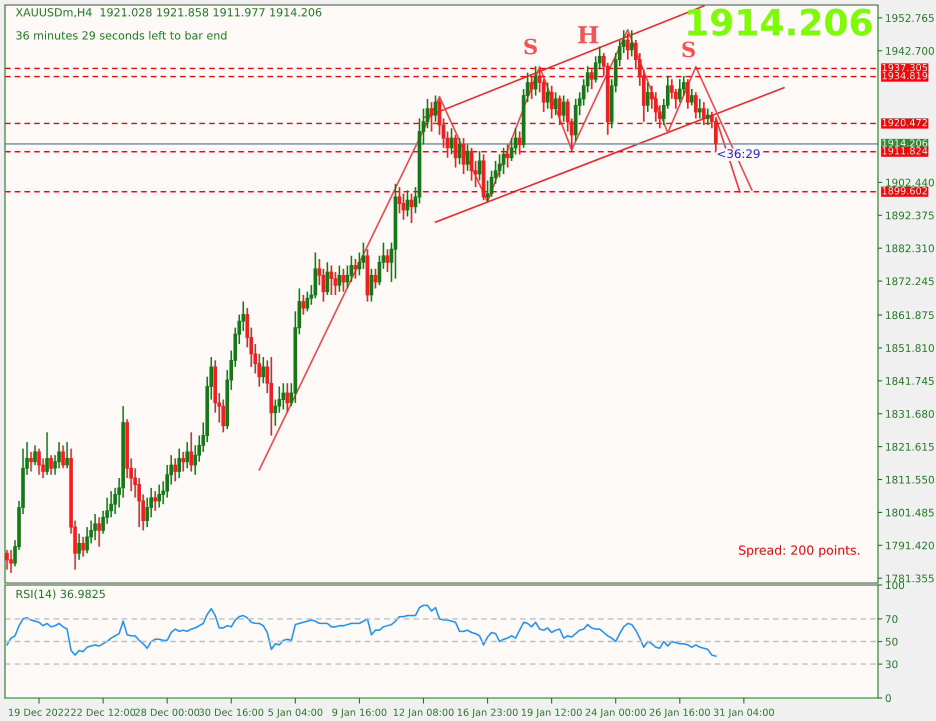 This screenshot has width=936, height=721. What do you see at coordinates (910, 414) in the screenshot?
I see `y-tick-label: 1831.680` at bounding box center [910, 414].